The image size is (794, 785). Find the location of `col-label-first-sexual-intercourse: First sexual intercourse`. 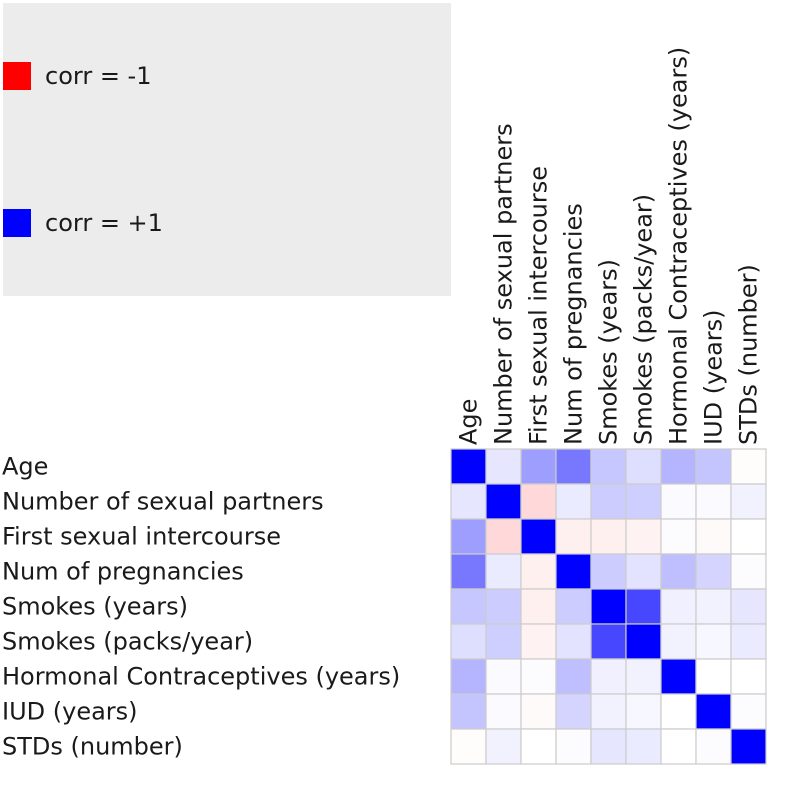

col-label-first-sexual-intercourse: First sexual intercourse is located at coordinates (539, 305).